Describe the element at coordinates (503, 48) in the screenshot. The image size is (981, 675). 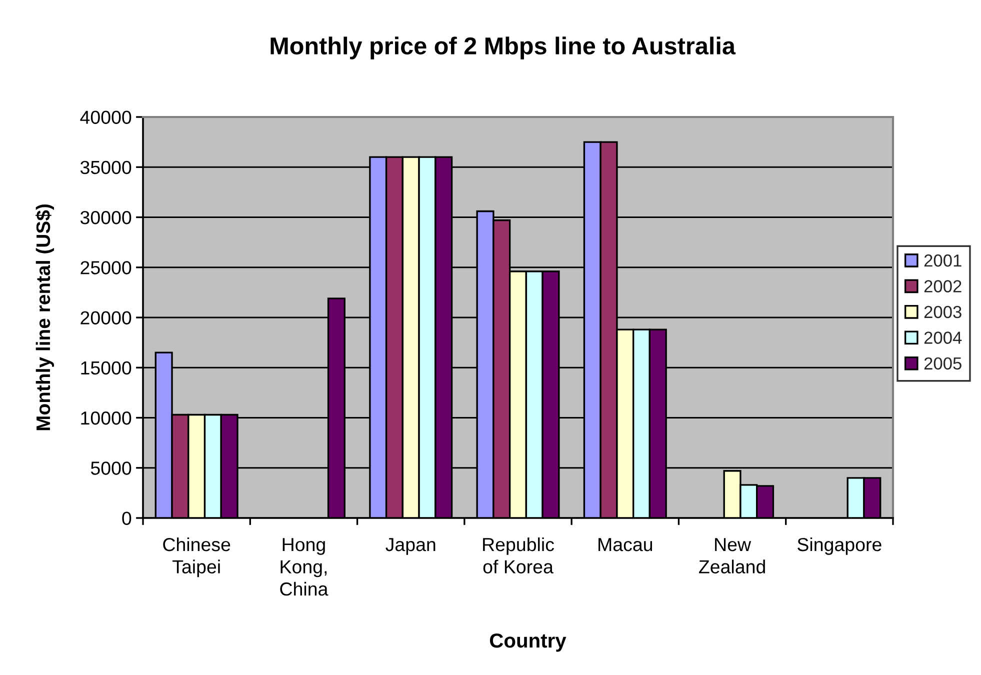
I see `chart-title: Monthly price of 2 Mbps line to Australia` at that location.